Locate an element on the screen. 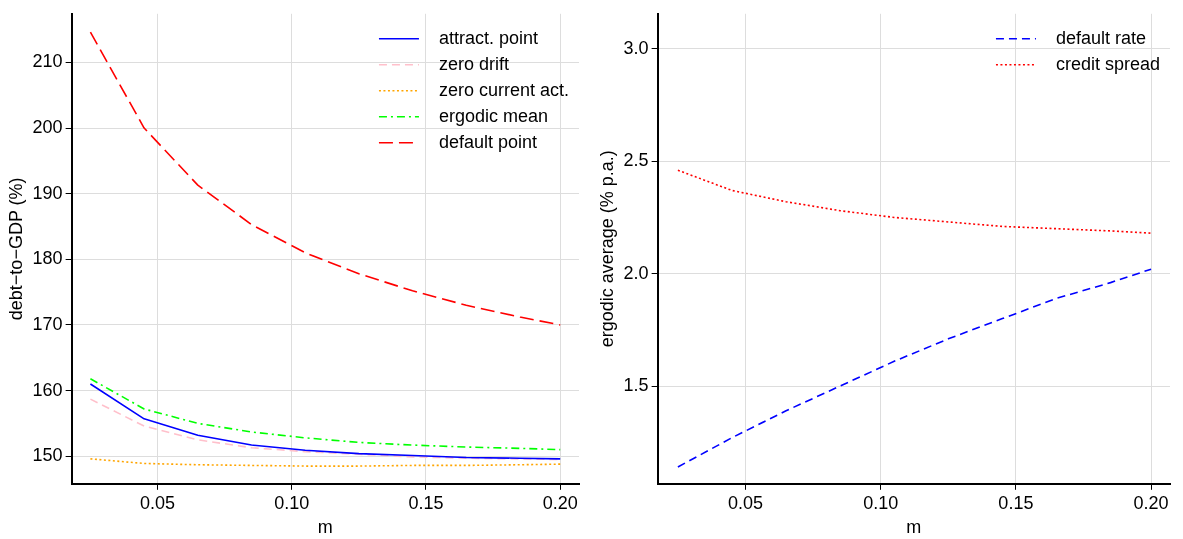 This screenshot has height=539, width=1183. y-axis-title: debt−to−GDP (%) is located at coordinates (15, 249).